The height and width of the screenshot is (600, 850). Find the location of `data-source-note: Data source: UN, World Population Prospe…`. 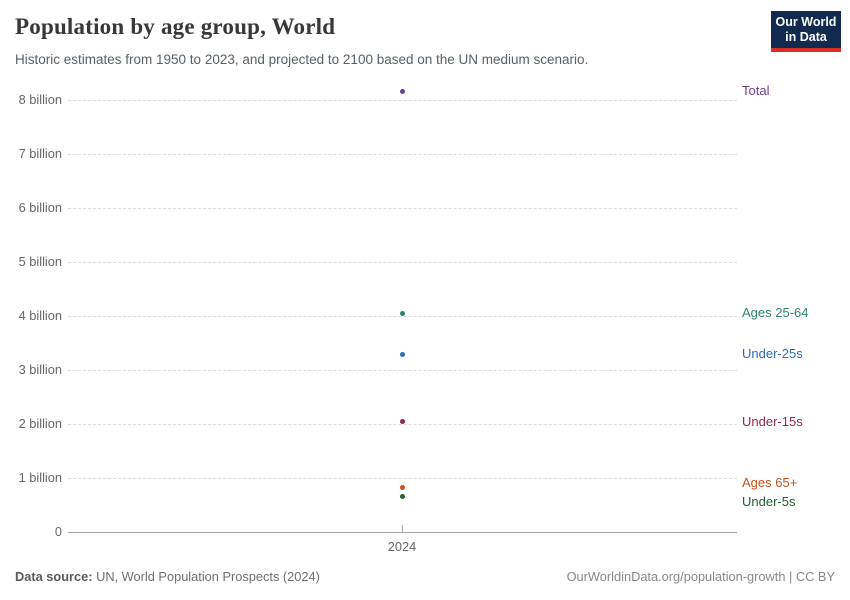

data-source-note: Data source: UN, World Population Prospe… is located at coordinates (167, 576).